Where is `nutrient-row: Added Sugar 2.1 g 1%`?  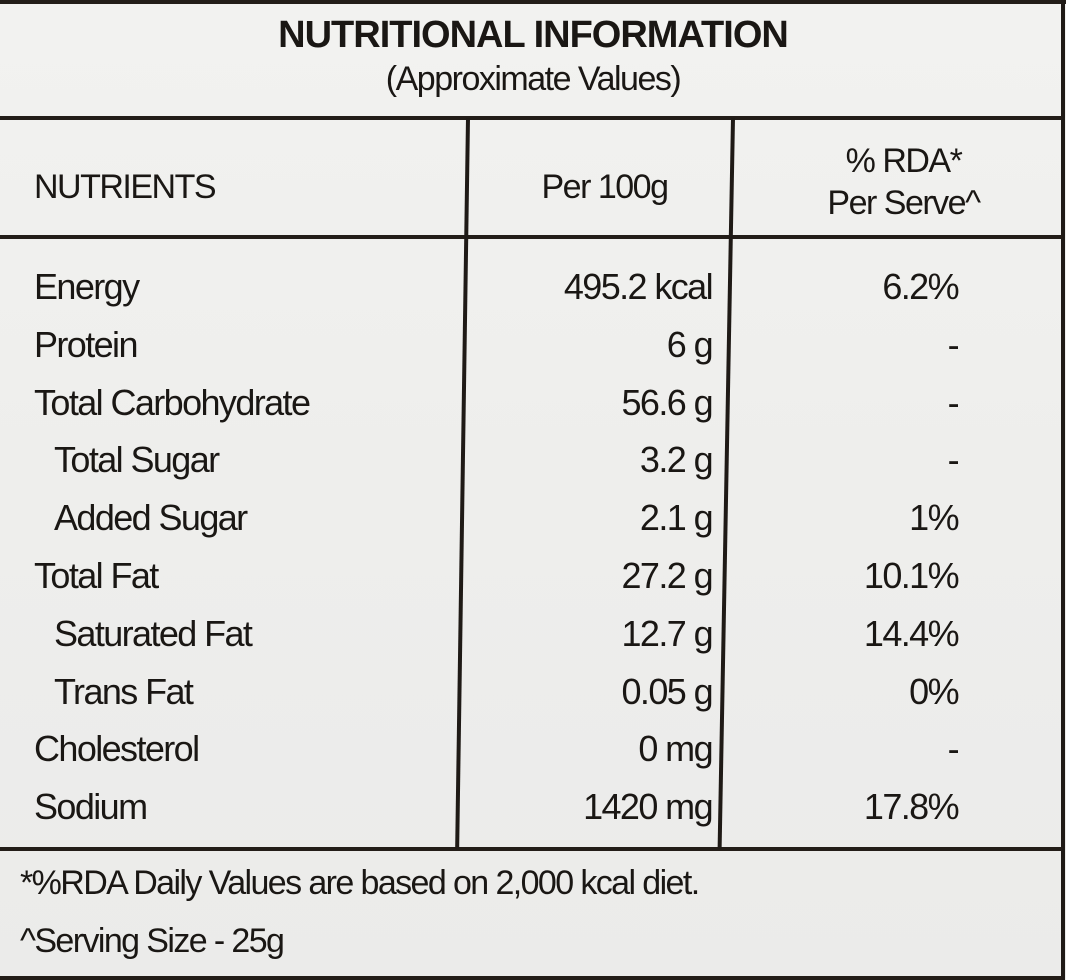
nutrient-row: Added Sugar 2.1 g 1% is located at coordinates (533, 515).